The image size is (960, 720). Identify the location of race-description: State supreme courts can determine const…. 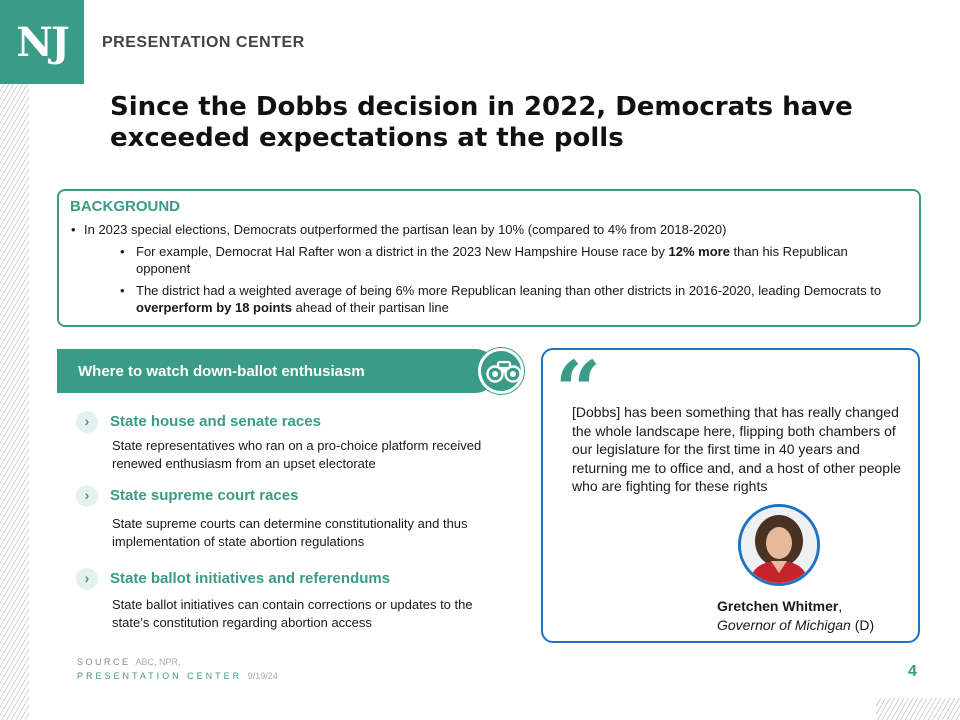
(290, 532).